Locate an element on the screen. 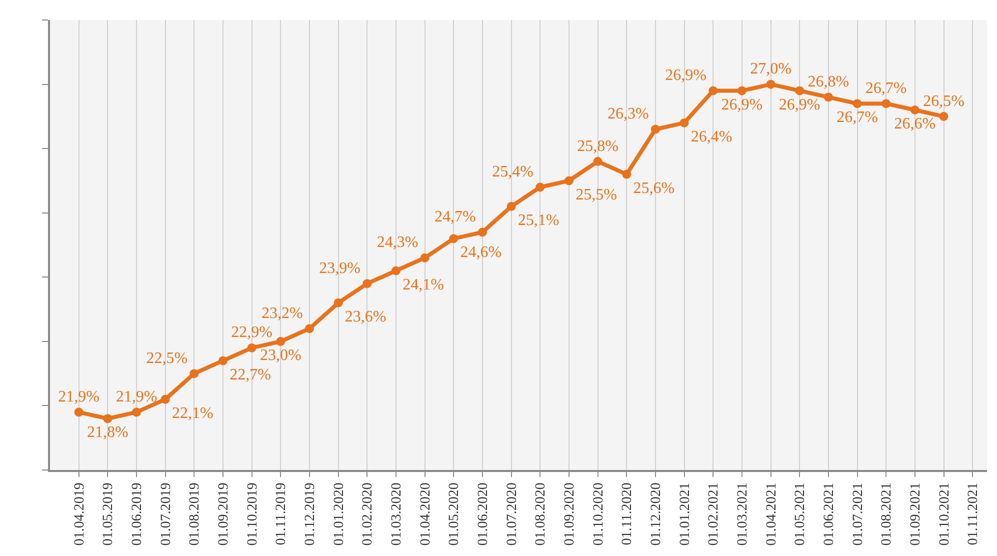 The width and height of the screenshot is (997, 556). data-label: 23,6% is located at coordinates (365, 317).